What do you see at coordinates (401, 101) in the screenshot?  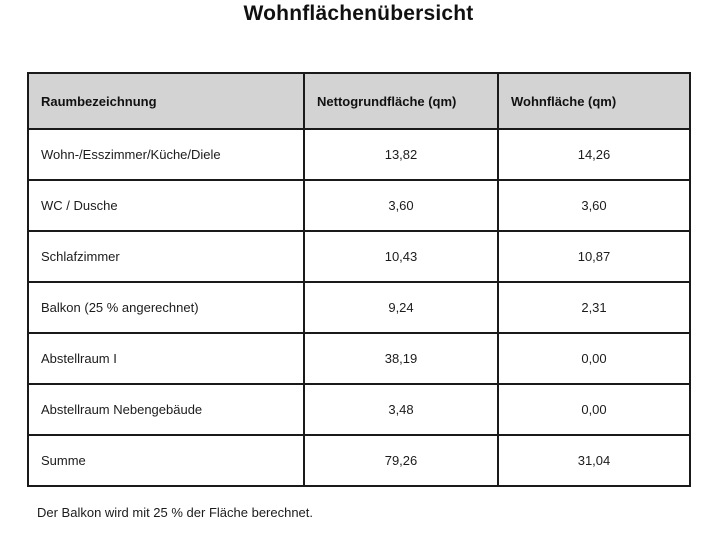 I see `column-header-netto: Nettogrundfläche (qm)` at bounding box center [401, 101].